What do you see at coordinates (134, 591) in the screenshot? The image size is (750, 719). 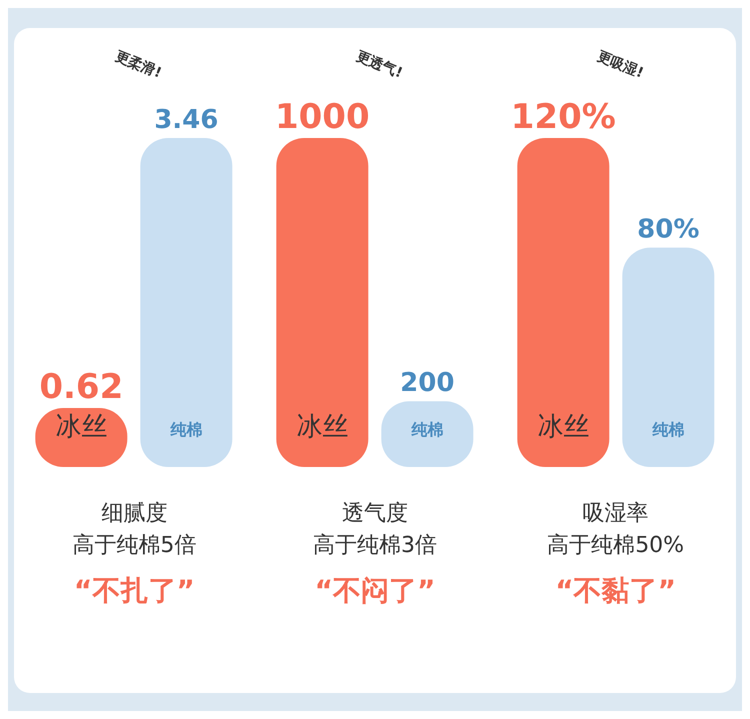 I see `text: “不扎了”` at bounding box center [134, 591].